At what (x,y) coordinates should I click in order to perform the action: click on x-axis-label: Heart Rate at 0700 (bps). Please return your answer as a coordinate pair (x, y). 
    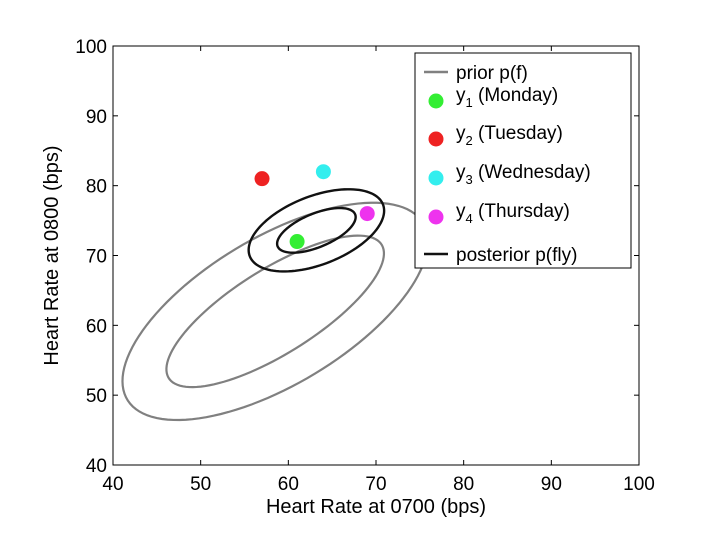
    Looking at the image, I should click on (376, 507).